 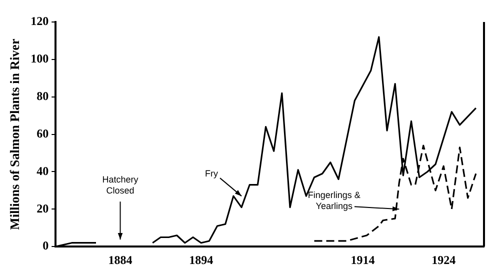 I want to click on x-tick-label: 1884, so click(x=120, y=259).